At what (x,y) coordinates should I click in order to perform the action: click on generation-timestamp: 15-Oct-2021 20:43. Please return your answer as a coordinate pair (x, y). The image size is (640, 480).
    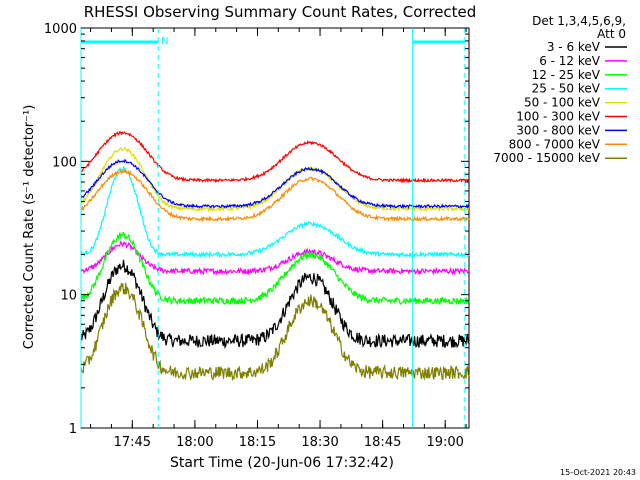
    Looking at the image, I should click on (598, 472).